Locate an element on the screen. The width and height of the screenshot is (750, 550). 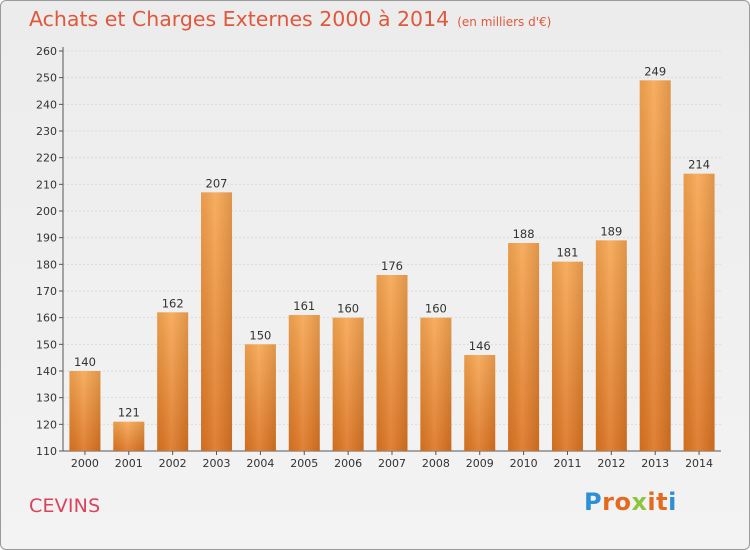
bar-value-label: 207 is located at coordinates (217, 183).